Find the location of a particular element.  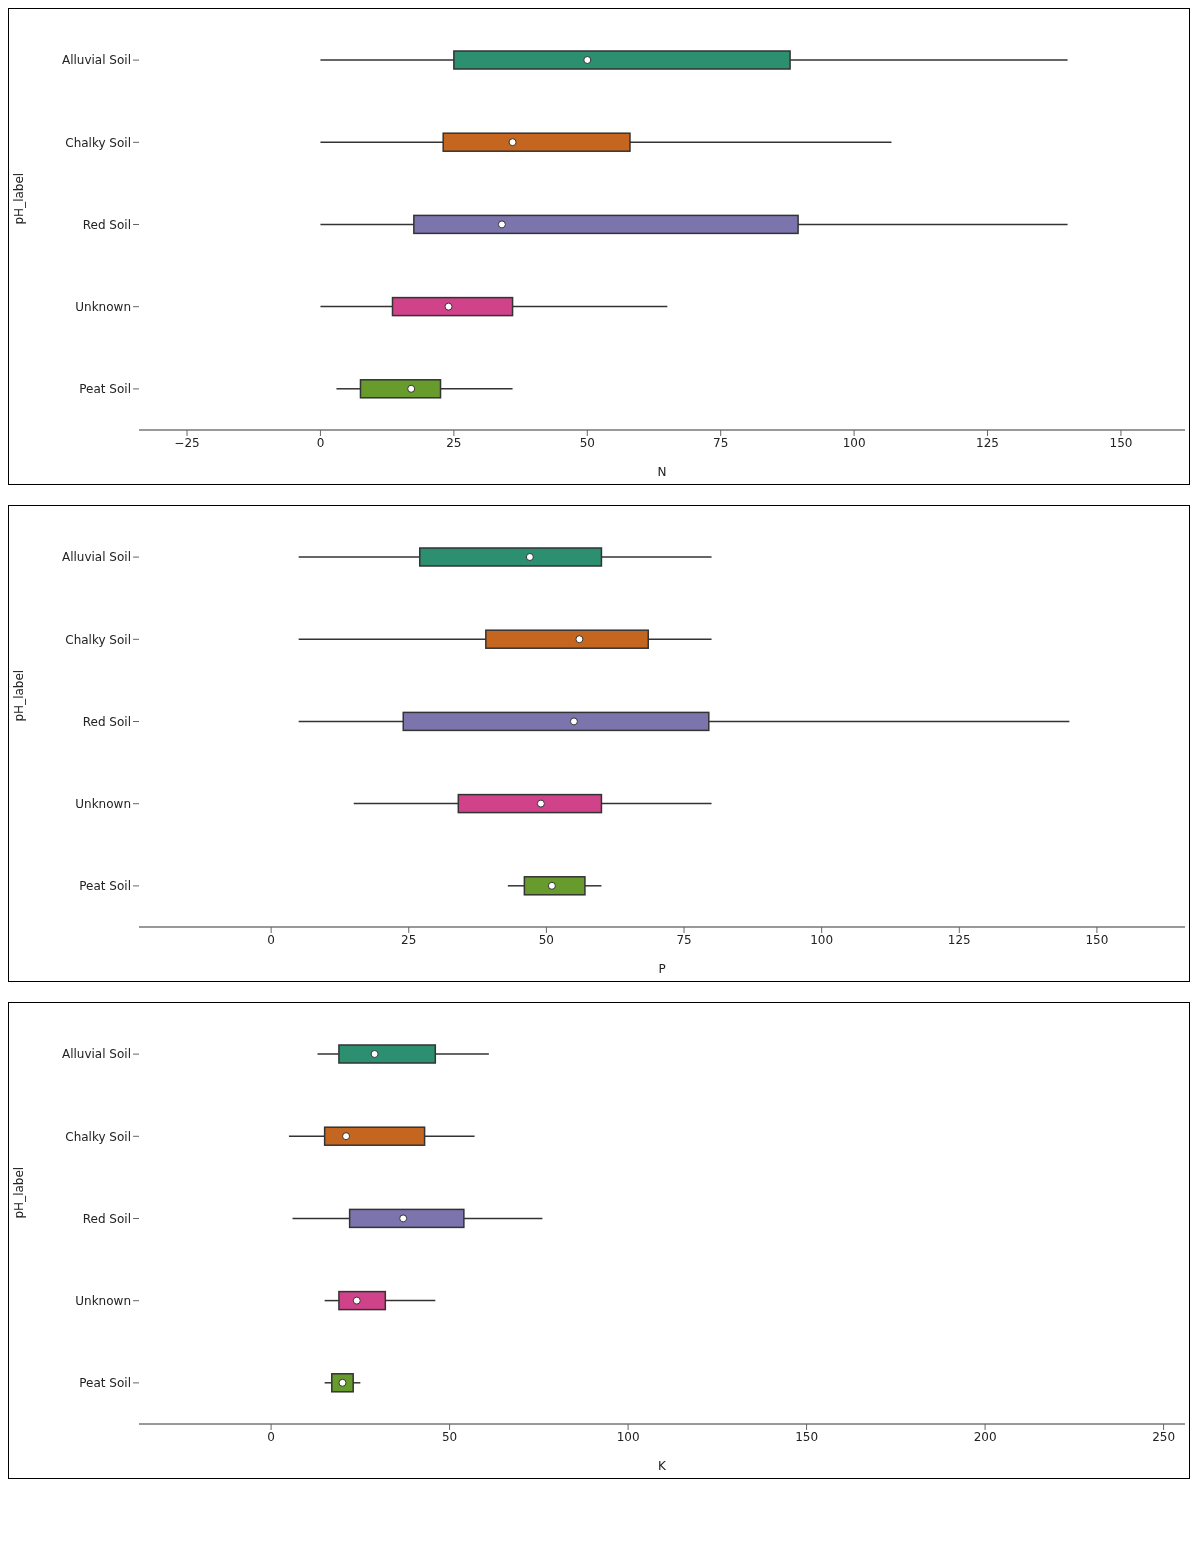

x-axis-title: N is located at coordinates (662, 472).